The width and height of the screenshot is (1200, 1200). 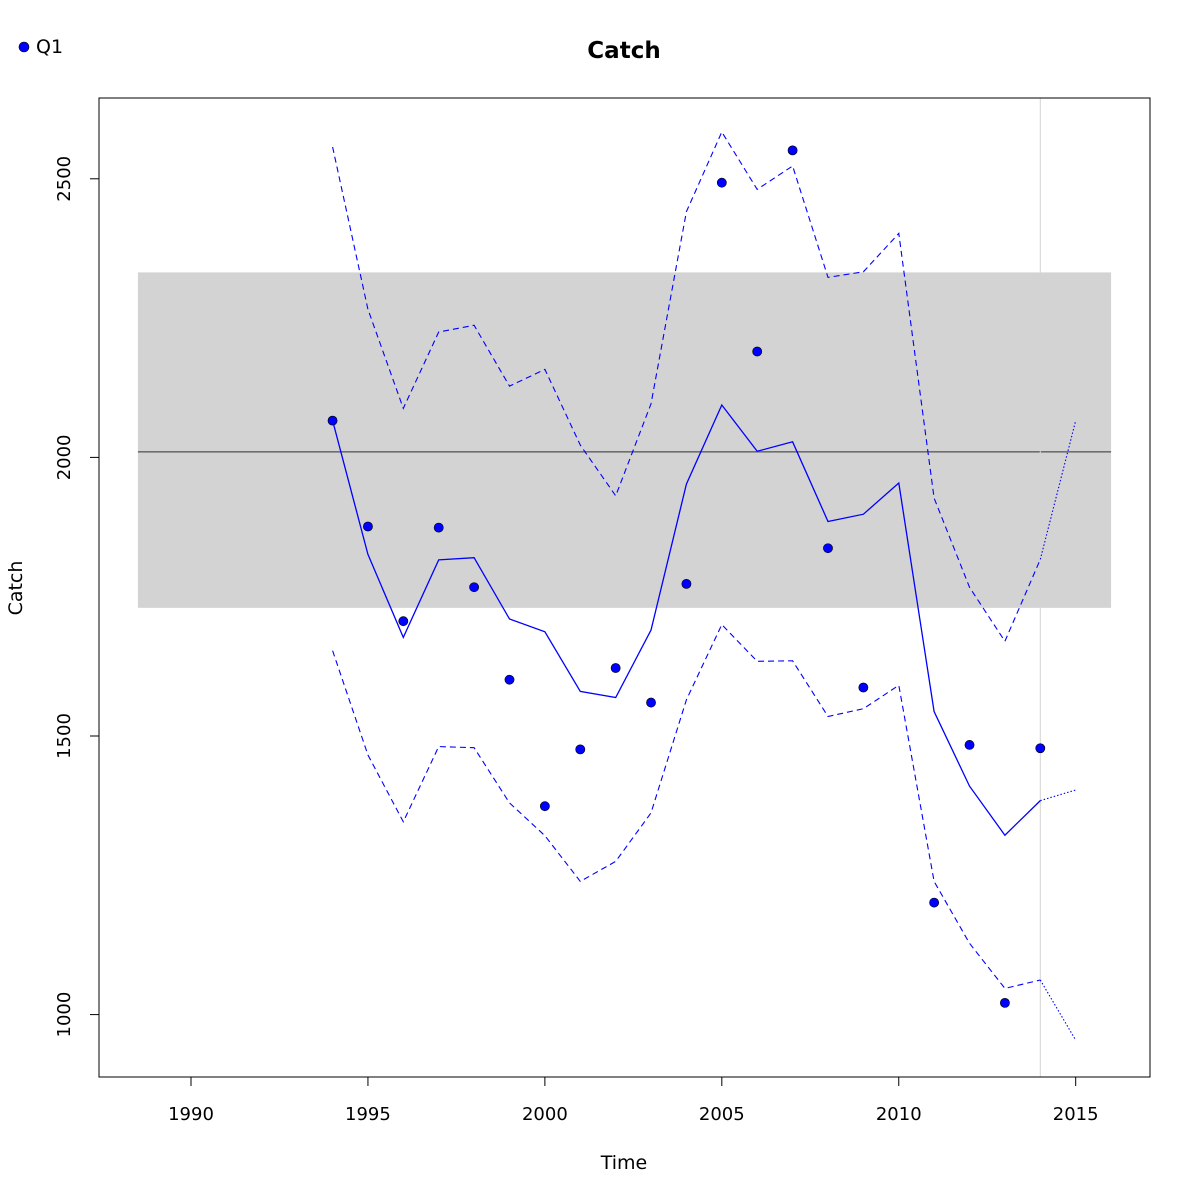 What do you see at coordinates (1076, 1114) in the screenshot?
I see `x-tick-label: 2015` at bounding box center [1076, 1114].